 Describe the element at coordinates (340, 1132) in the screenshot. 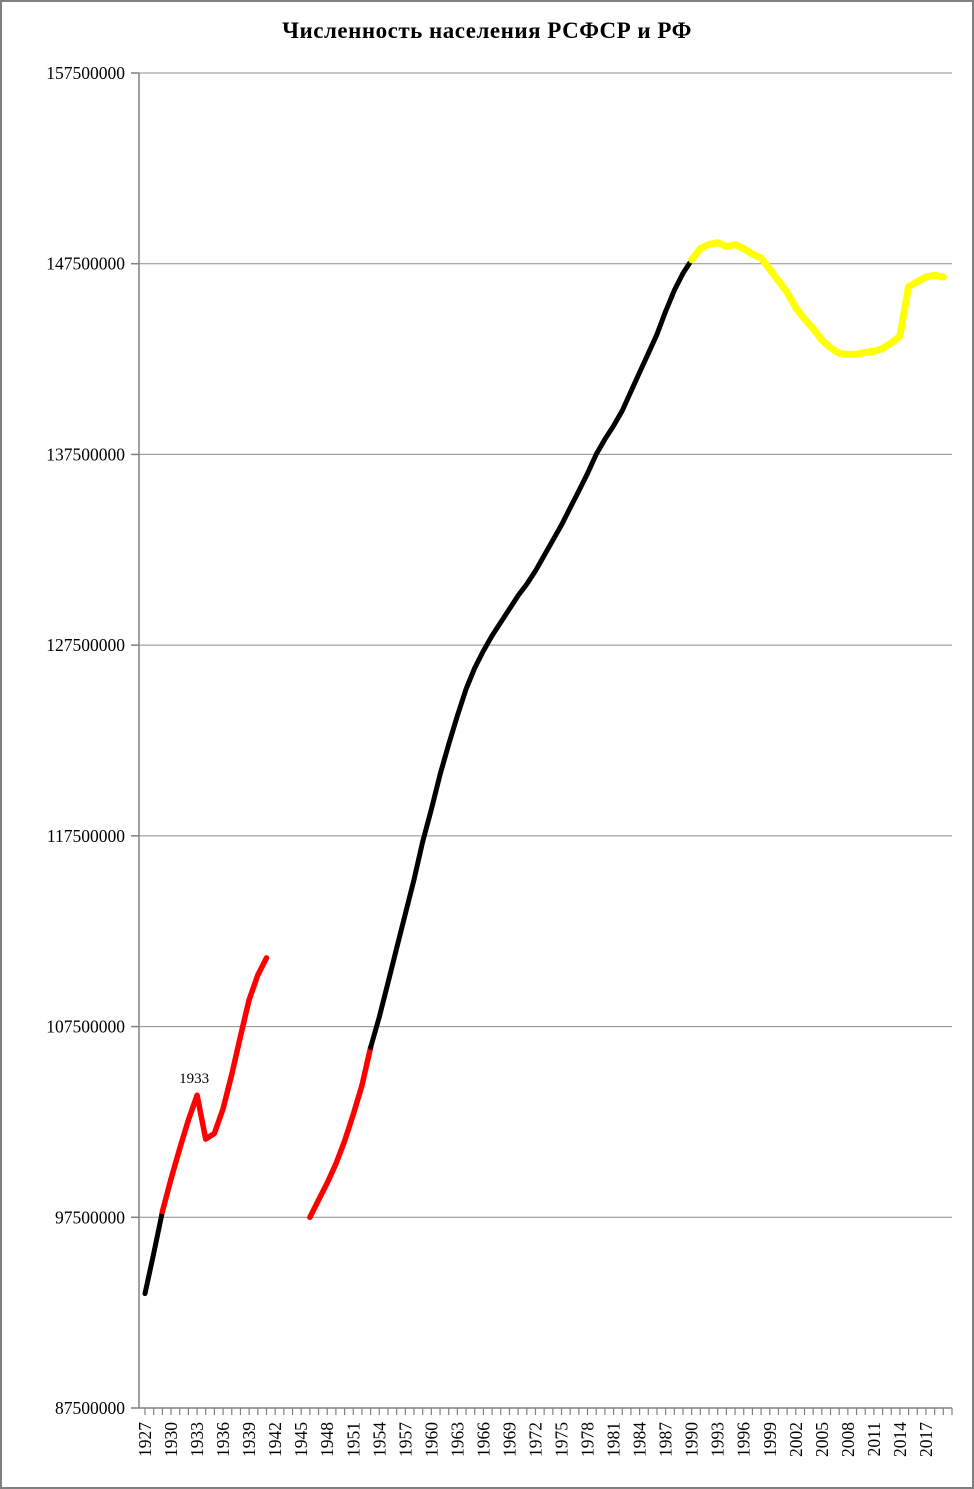

I see `series-line-segment-red-1946-1953` at that location.